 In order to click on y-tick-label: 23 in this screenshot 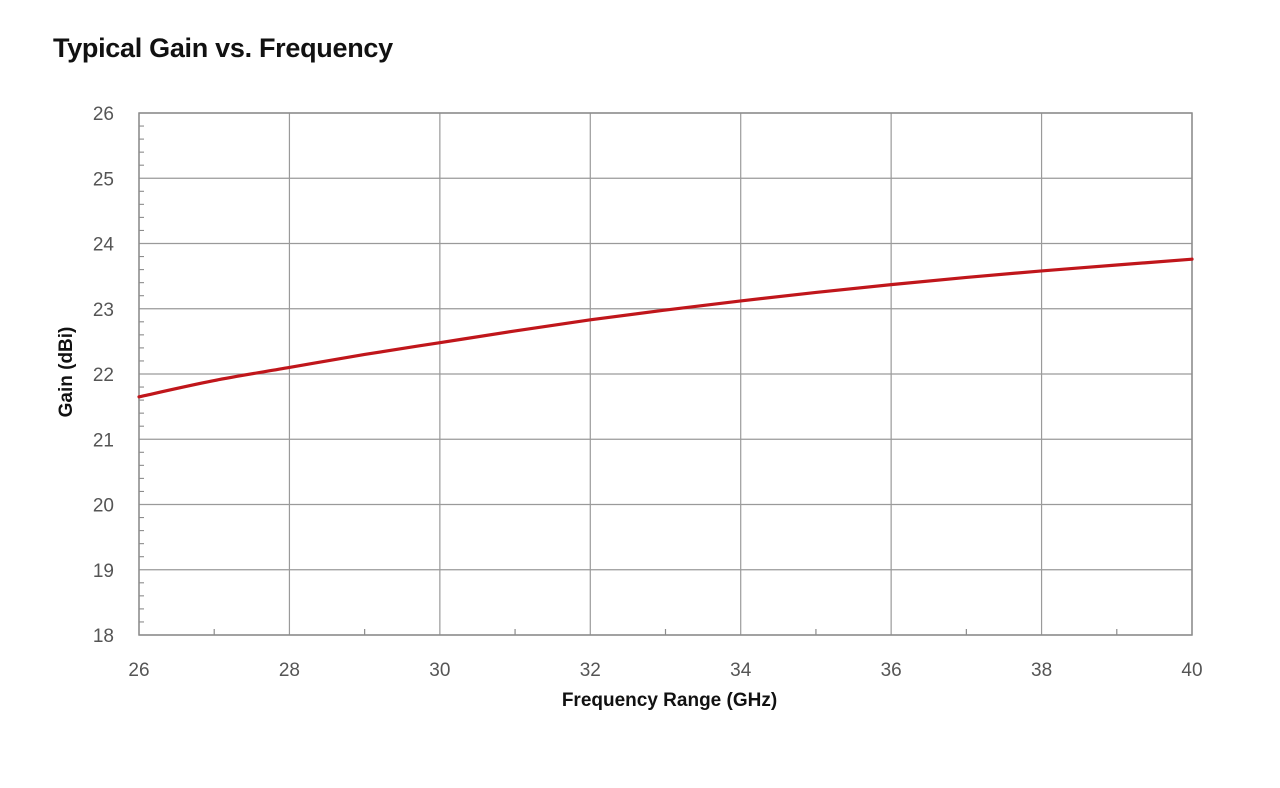, I will do `click(103, 310)`.